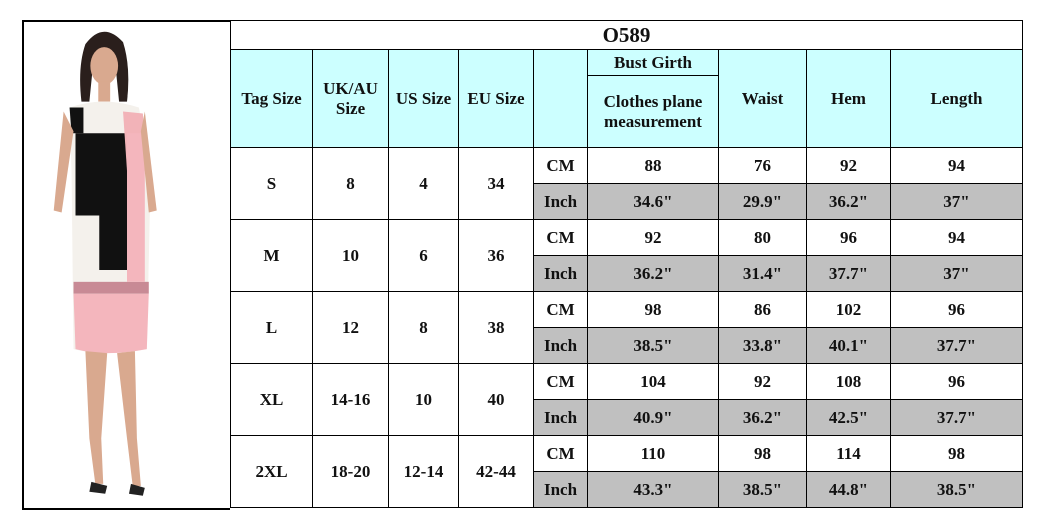 The width and height of the screenshot is (1044, 528). What do you see at coordinates (653, 417) in the screenshot?
I see `inch-value: 40.9"` at bounding box center [653, 417].